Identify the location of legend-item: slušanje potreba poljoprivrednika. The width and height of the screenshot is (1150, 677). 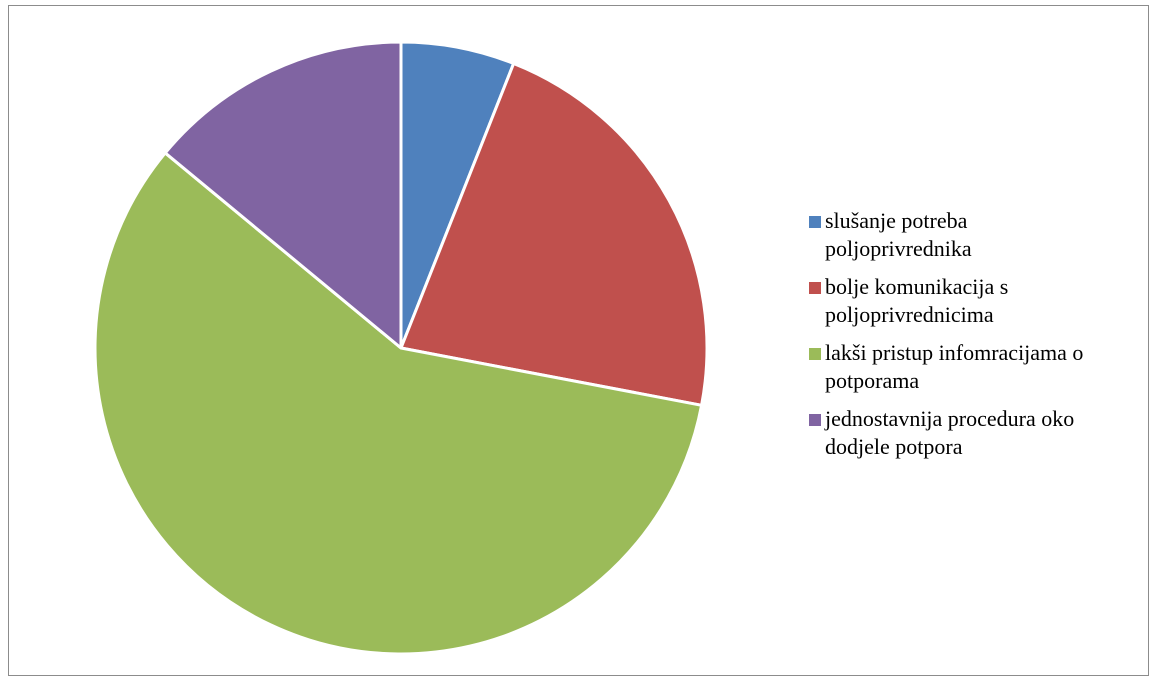
(979, 235).